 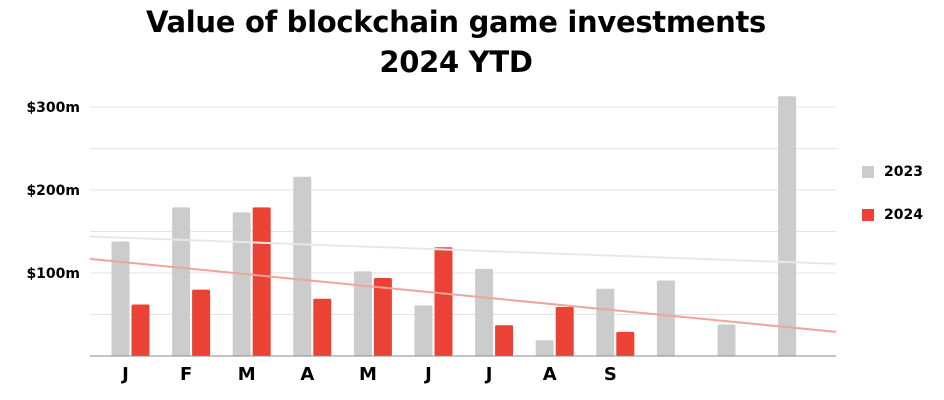 I want to click on y-tick-label: $200m, so click(x=53, y=191).